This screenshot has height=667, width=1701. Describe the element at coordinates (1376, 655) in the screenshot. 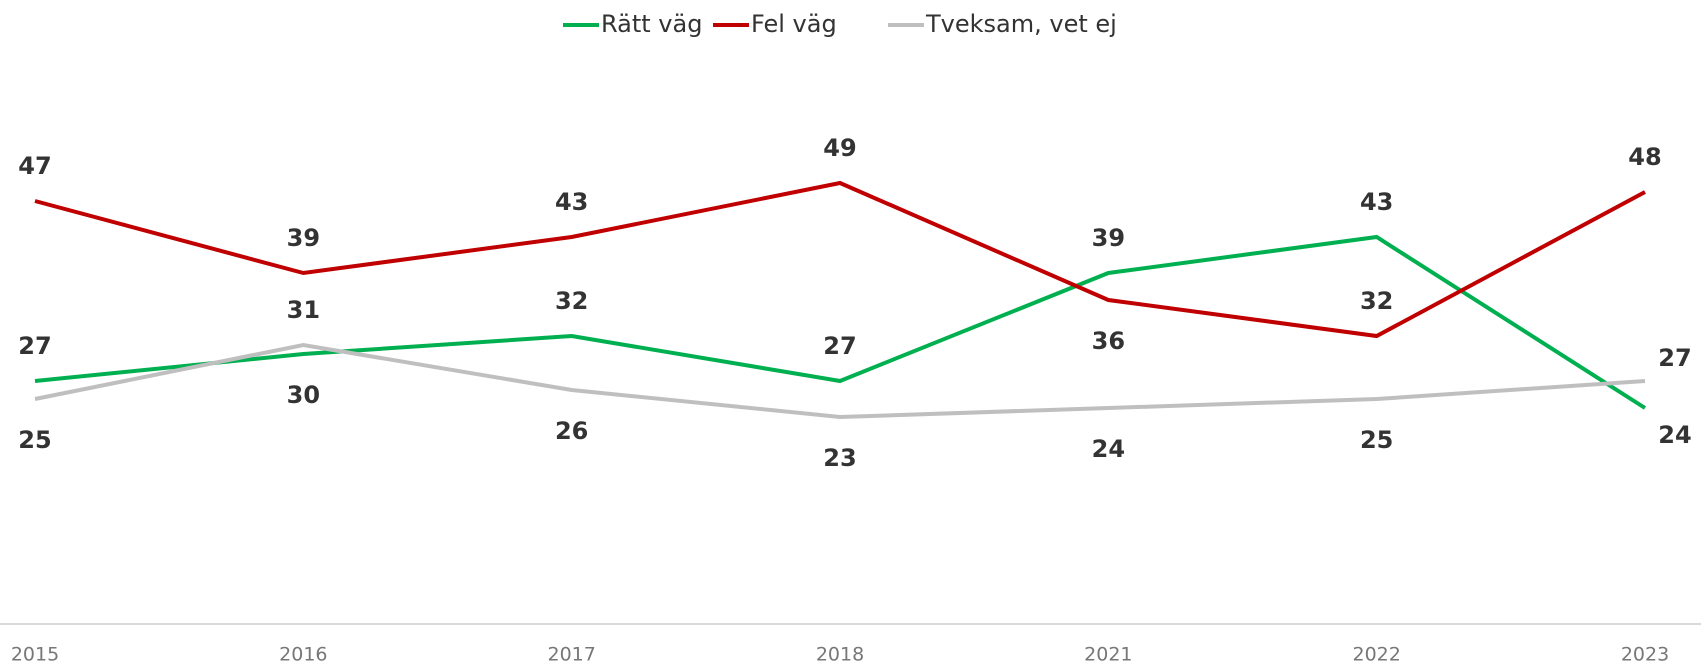

I see `x-tick-label: 2022` at that location.